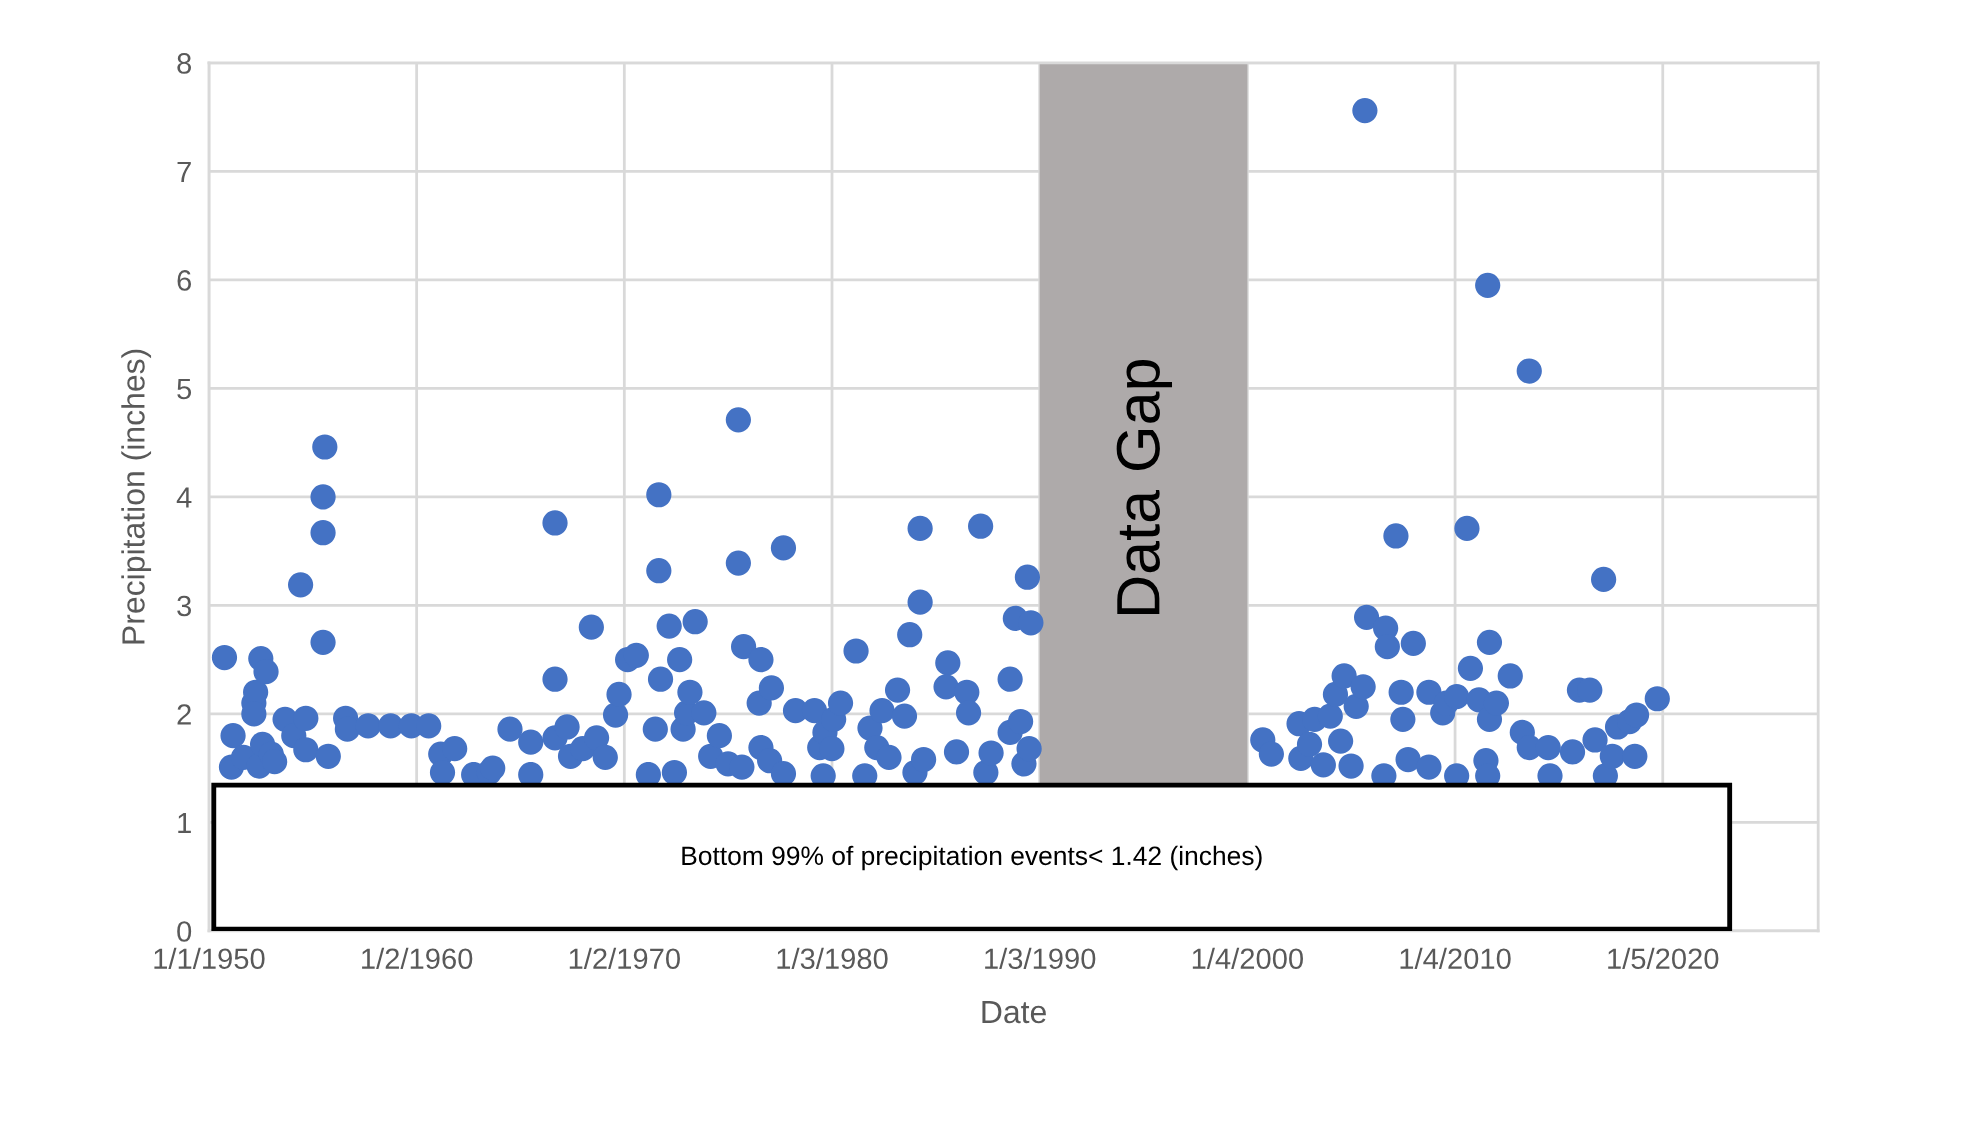  Describe the element at coordinates (972, 858) in the screenshot. I see `annotation: Bottom 99% of precipitation events< 1.42 (inches)` at that location.